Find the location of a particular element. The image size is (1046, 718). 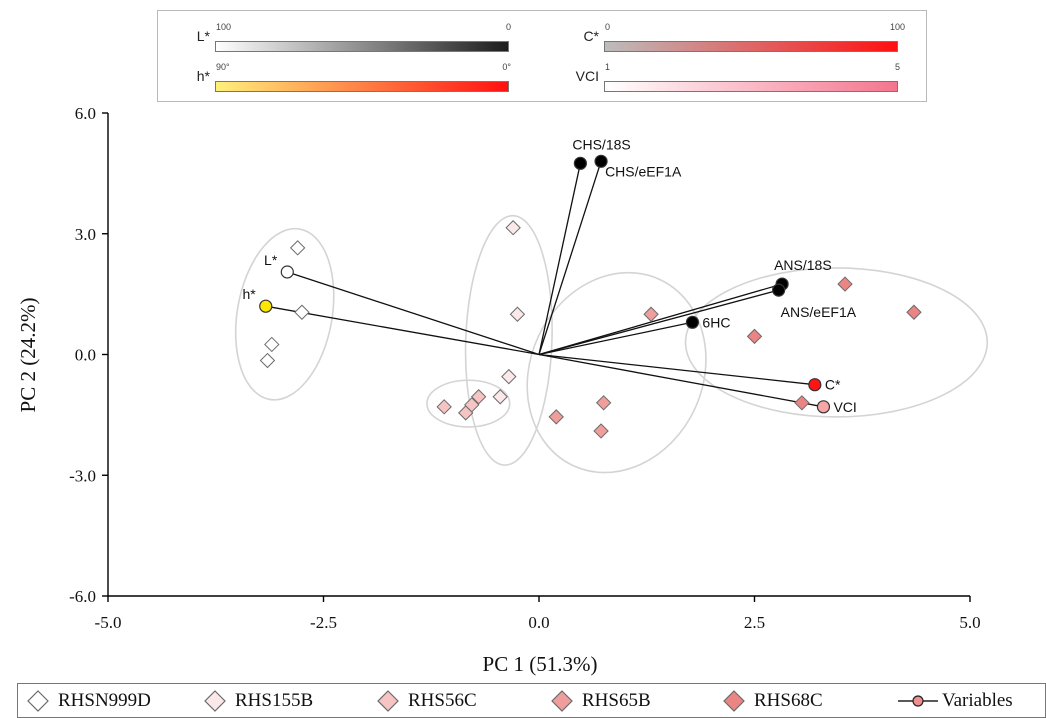

legend-item: RHSN999D is located at coordinates (88, 700).